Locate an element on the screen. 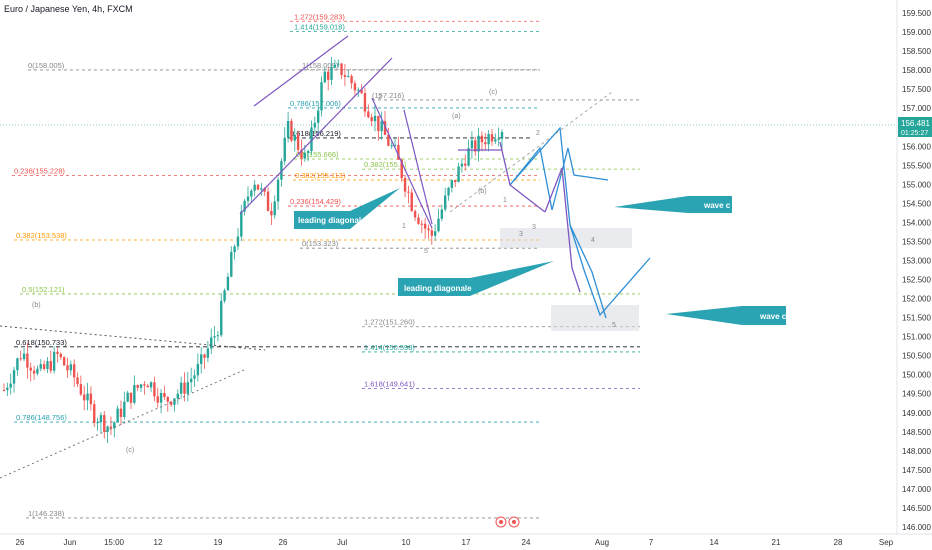 The height and width of the screenshot is (550, 932). wave-label-b-left: (b) is located at coordinates (36, 305).